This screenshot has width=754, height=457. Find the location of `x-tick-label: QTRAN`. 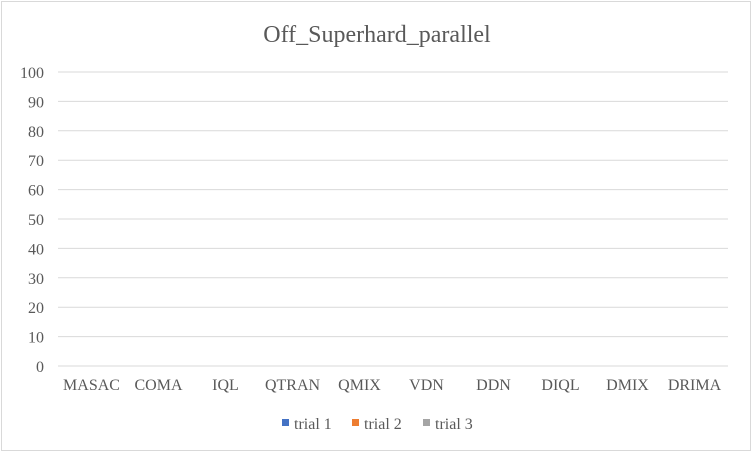

x-tick-label: QTRAN is located at coordinates (293, 385).